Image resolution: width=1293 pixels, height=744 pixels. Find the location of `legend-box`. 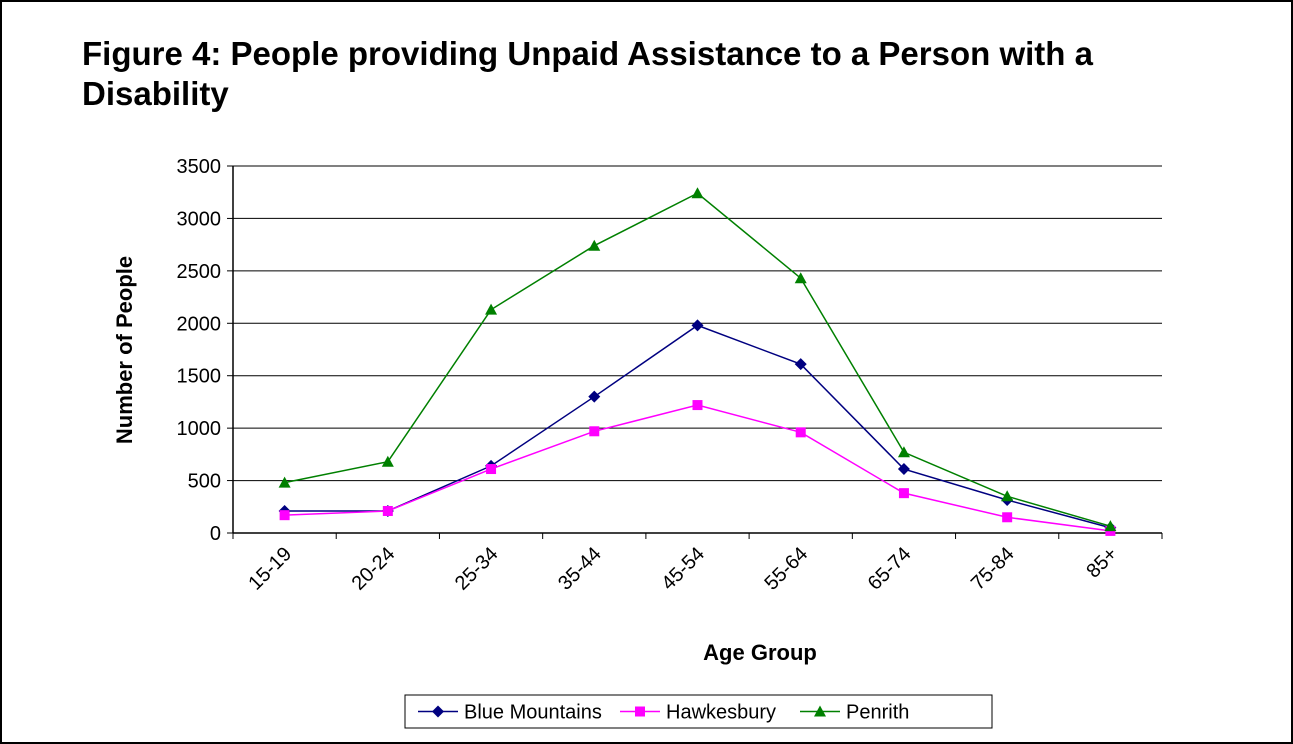

legend-box is located at coordinates (698, 711).